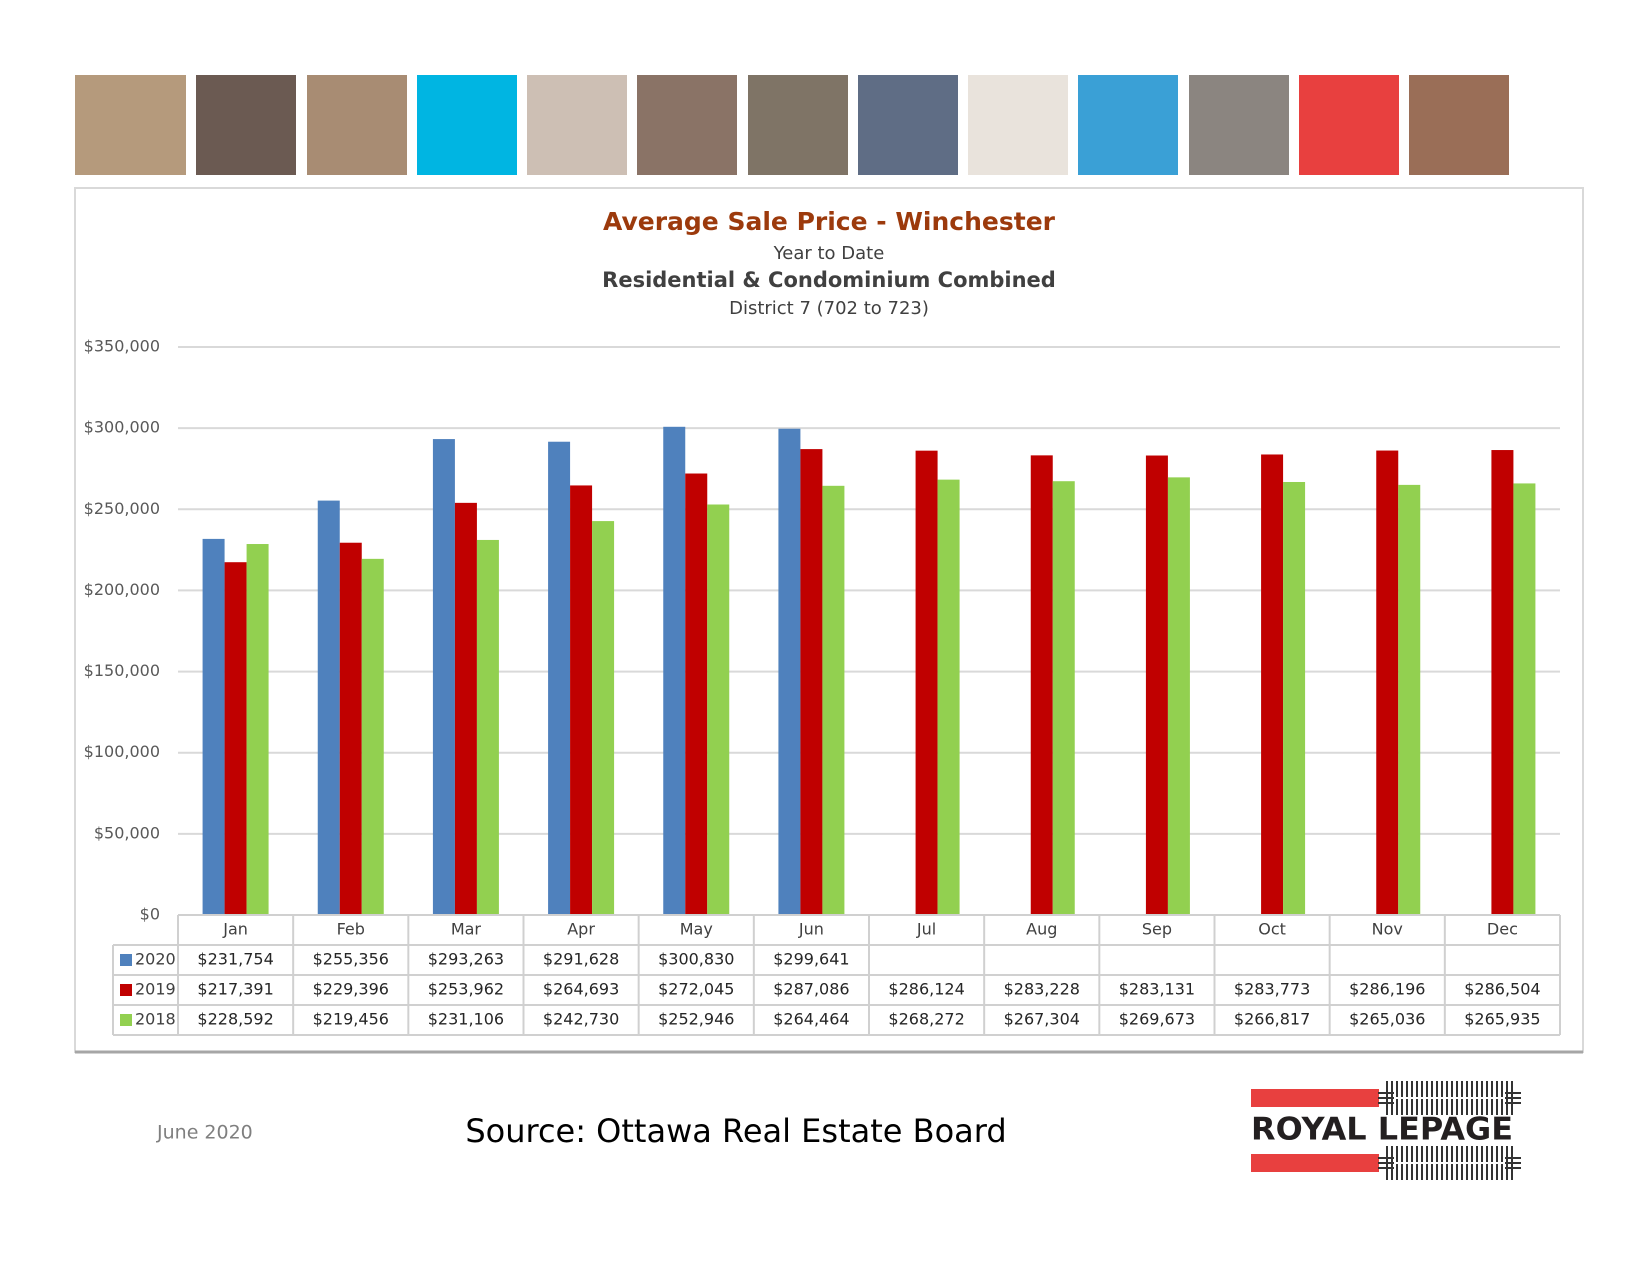 Image resolution: width=1650 pixels, height=1275 pixels. I want to click on x-tick-label: Jun, so click(811, 929).